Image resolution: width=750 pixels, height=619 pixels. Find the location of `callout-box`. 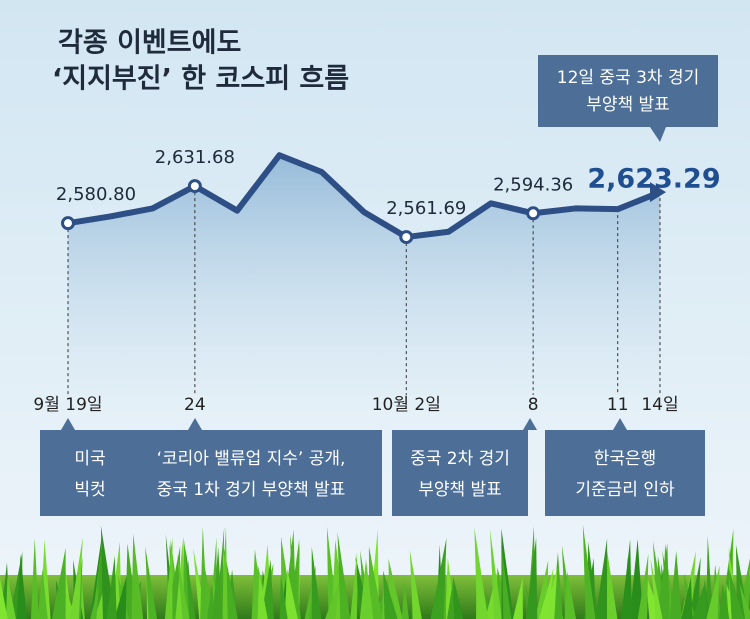

callout-box is located at coordinates (628, 91).